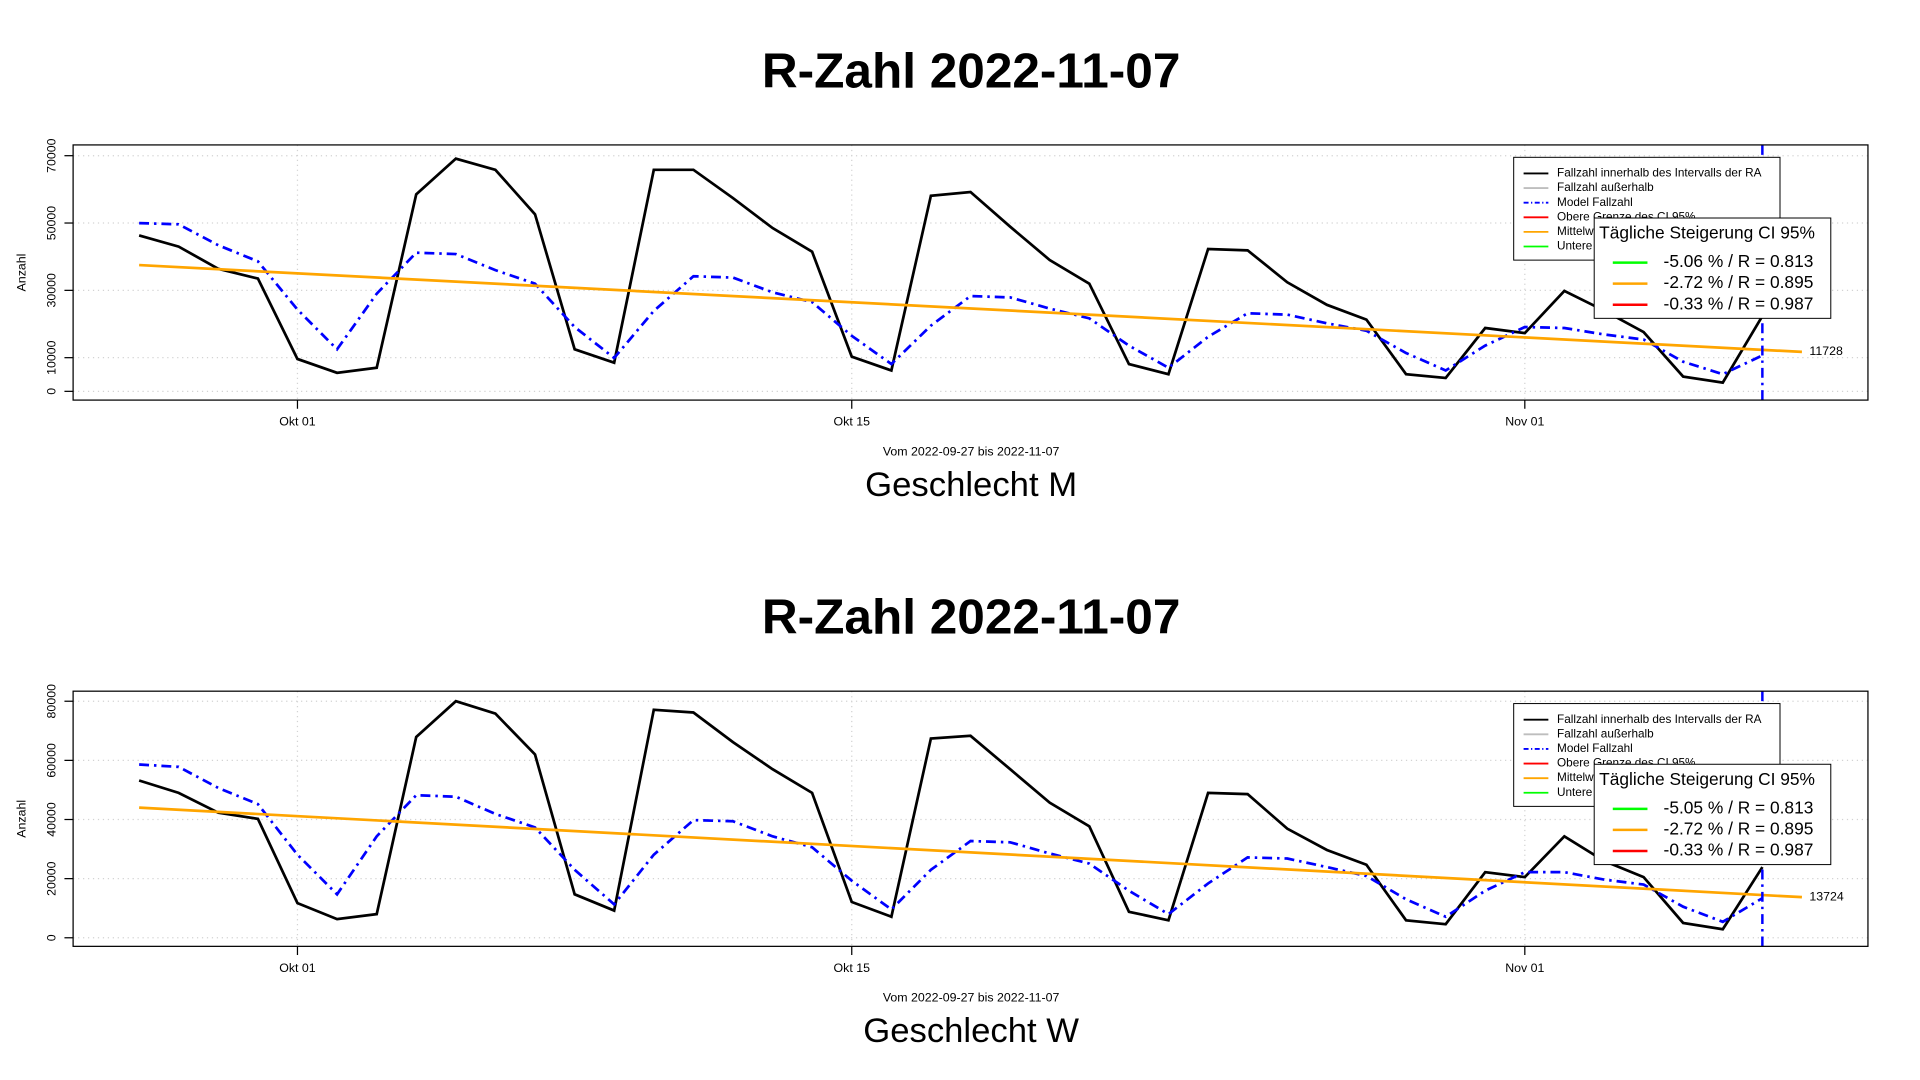 The image size is (1920, 1080). I want to click on y-tick-label: 40000, so click(51, 819).